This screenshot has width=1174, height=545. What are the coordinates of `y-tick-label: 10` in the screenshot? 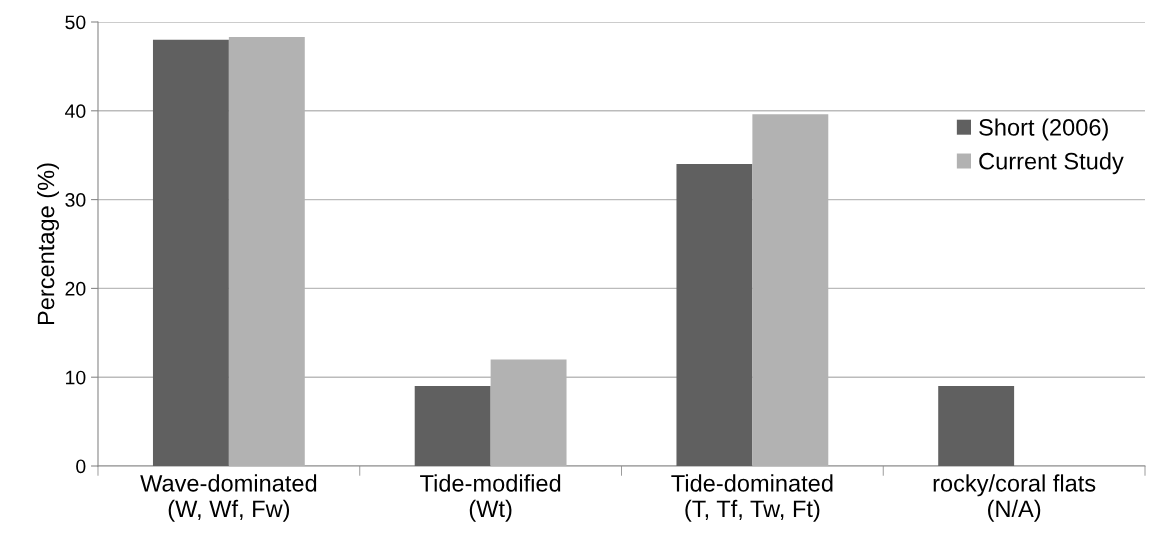 It's located at (76, 377).